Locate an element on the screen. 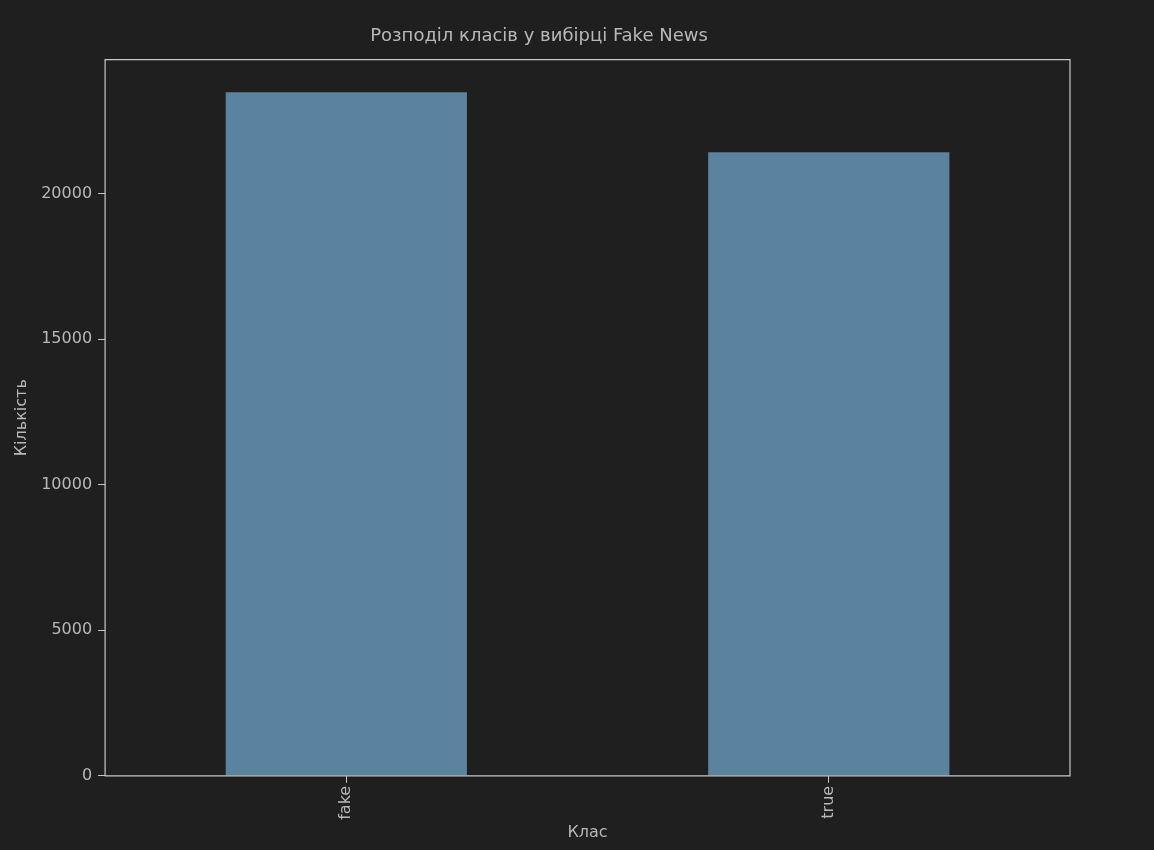 The image size is (1154, 850). y-tick-label: 0 is located at coordinates (87, 774).